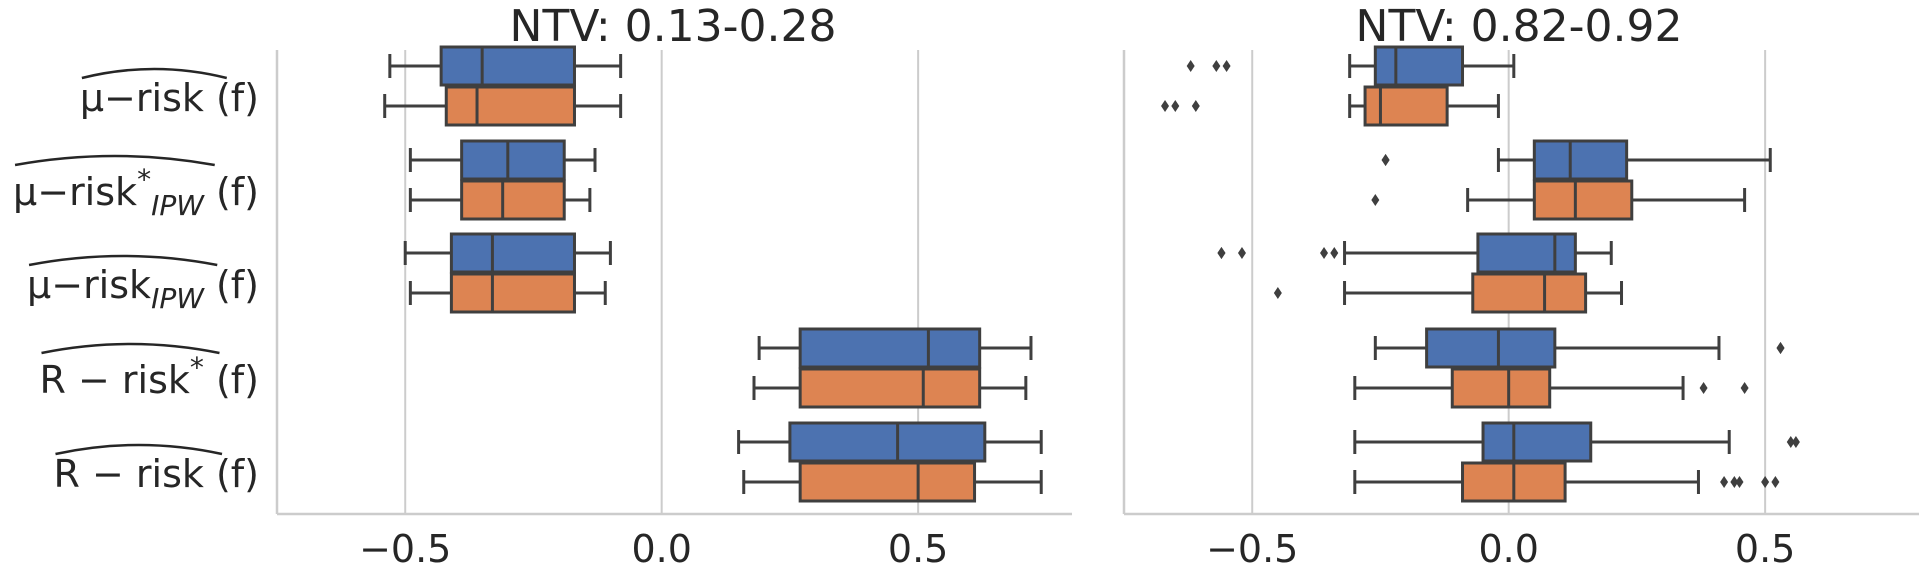 The height and width of the screenshot is (579, 1927). I want to click on category-text: μ−risk*IPW (f), so click(136, 192).